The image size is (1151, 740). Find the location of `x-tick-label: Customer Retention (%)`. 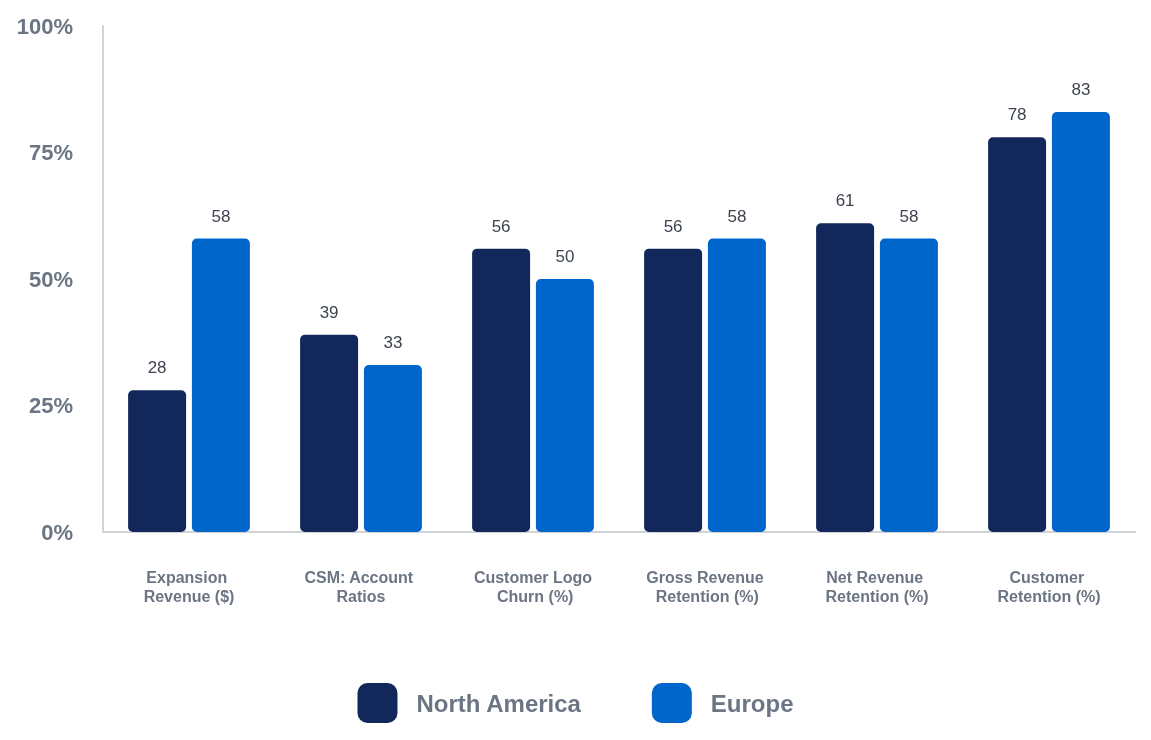

x-tick-label: Customer Retention (%) is located at coordinates (1049, 587).